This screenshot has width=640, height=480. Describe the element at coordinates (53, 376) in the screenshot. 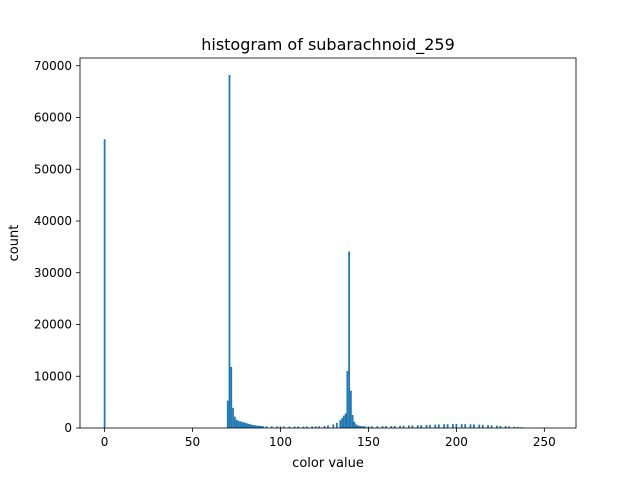

I see `y-tick-label: 10000` at that location.